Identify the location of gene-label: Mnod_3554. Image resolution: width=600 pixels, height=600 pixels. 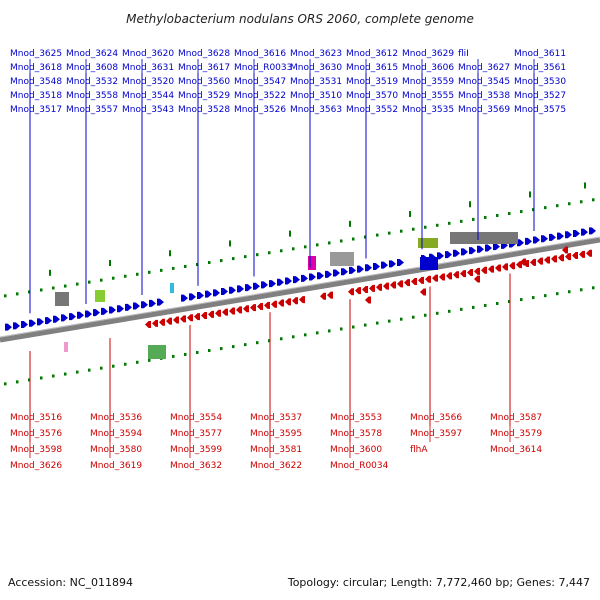
(196, 418).